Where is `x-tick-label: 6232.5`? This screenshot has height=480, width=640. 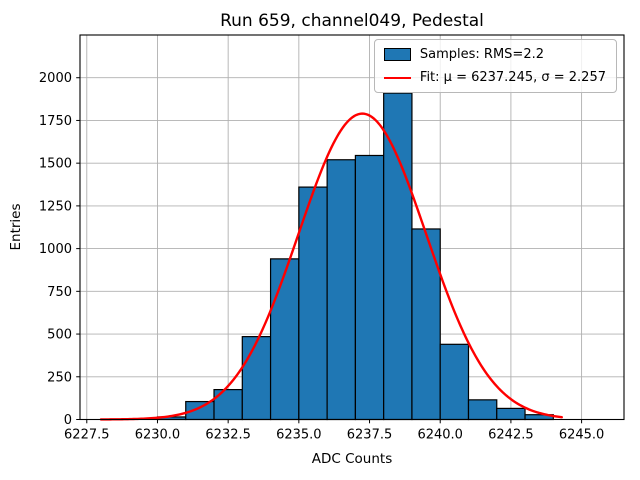 x-tick-label: 6232.5 is located at coordinates (228, 435).